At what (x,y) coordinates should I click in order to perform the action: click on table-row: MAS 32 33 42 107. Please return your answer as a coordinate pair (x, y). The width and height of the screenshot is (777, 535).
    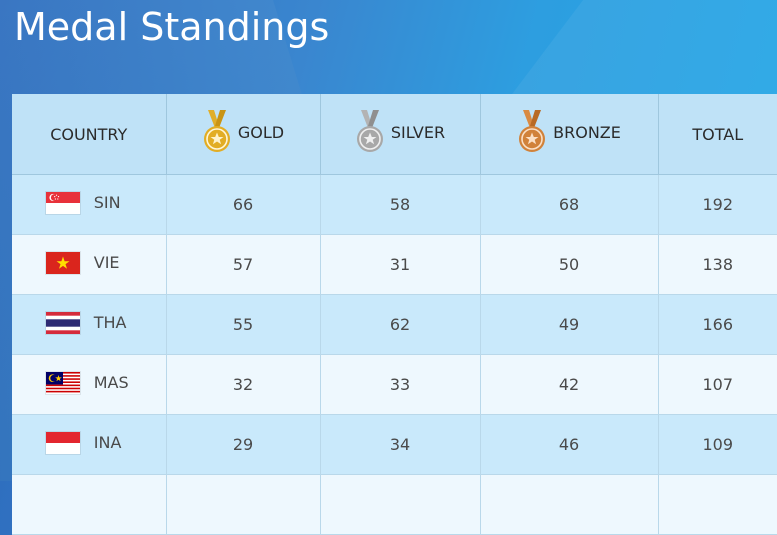
    Looking at the image, I should click on (394, 384).